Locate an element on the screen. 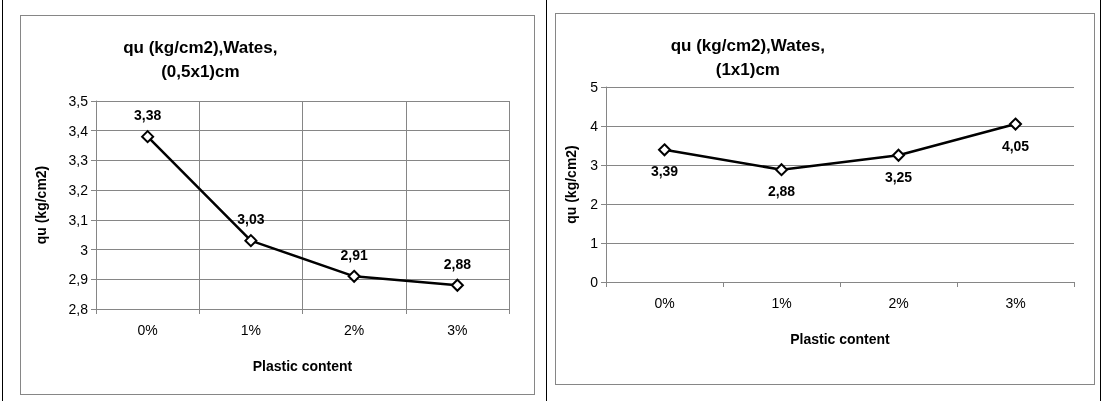 Image resolution: width=1101 pixels, height=403 pixels. y-tick-label: 4 is located at coordinates (594, 126).